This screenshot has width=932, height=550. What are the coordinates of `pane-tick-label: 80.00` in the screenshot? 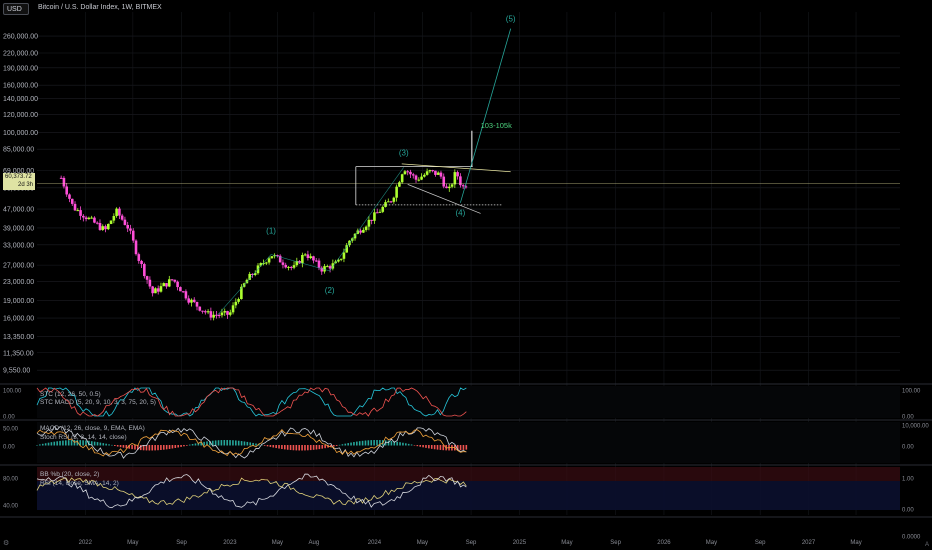 It's located at (11, 480).